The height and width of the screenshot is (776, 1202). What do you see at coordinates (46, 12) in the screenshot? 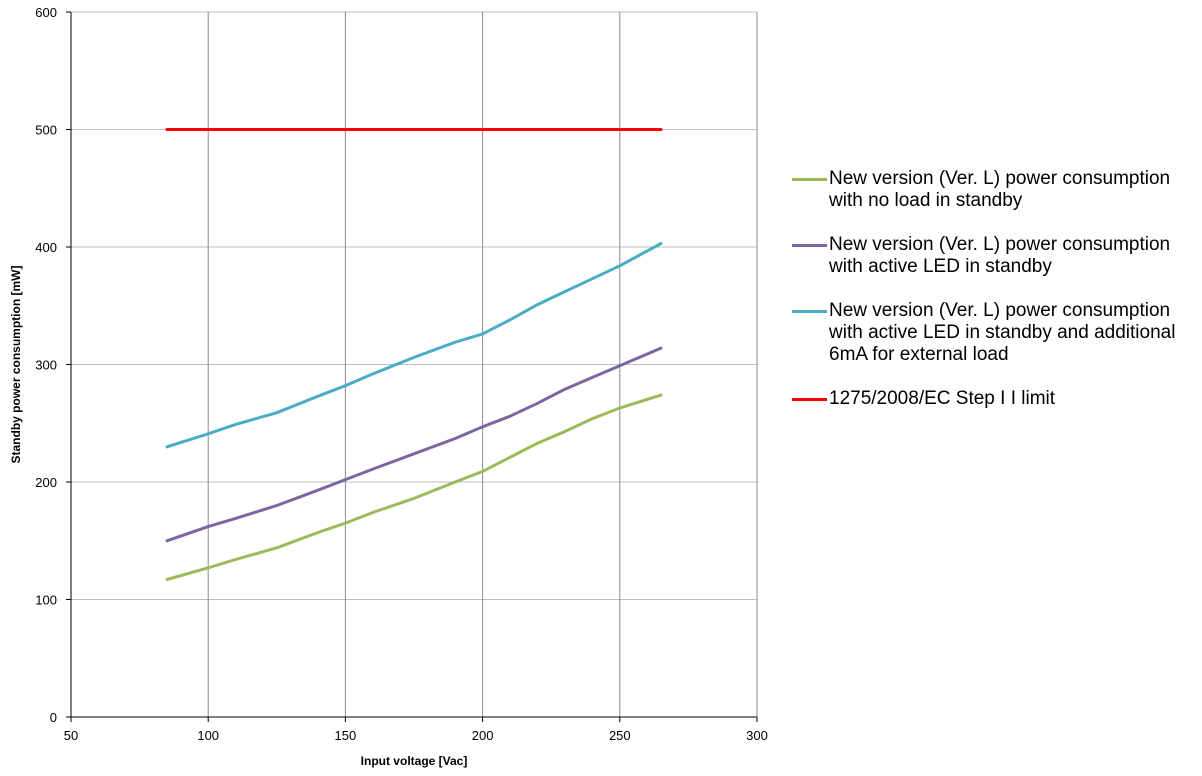
I see `y-tick-label: 600` at bounding box center [46, 12].